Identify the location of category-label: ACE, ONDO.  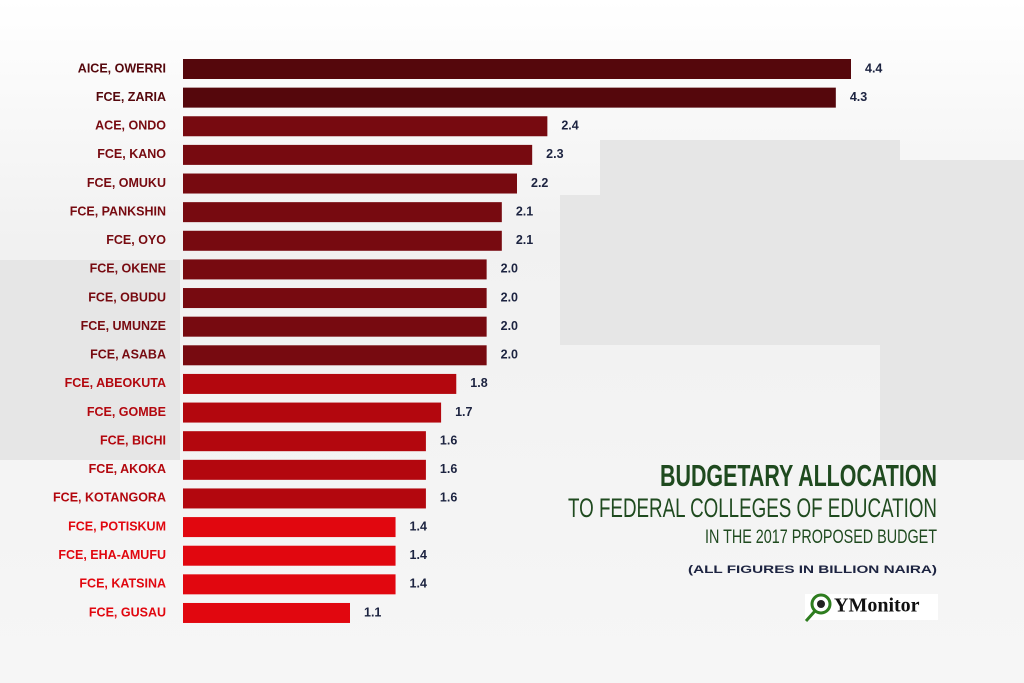
(130, 126).